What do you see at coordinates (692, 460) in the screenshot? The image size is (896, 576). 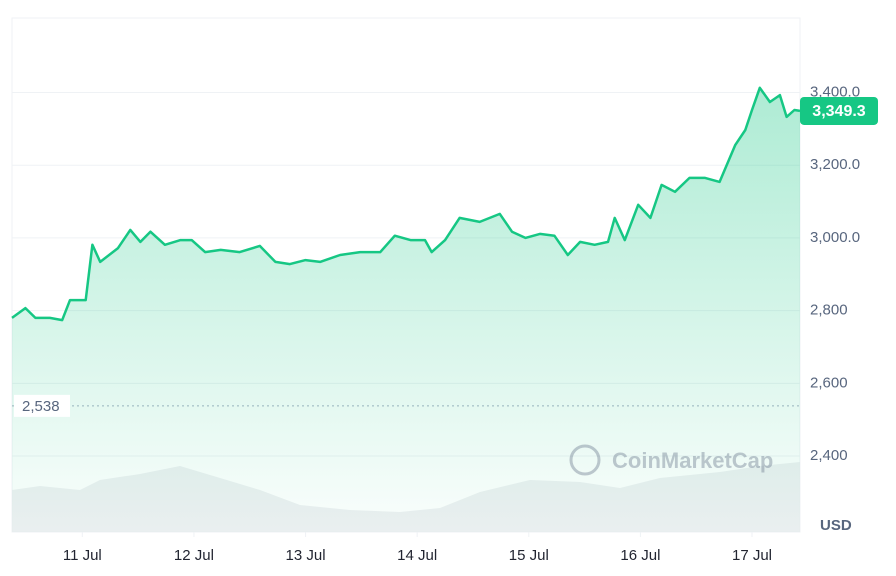 I see `watermark-text: CoinMarketCap` at bounding box center [692, 460].